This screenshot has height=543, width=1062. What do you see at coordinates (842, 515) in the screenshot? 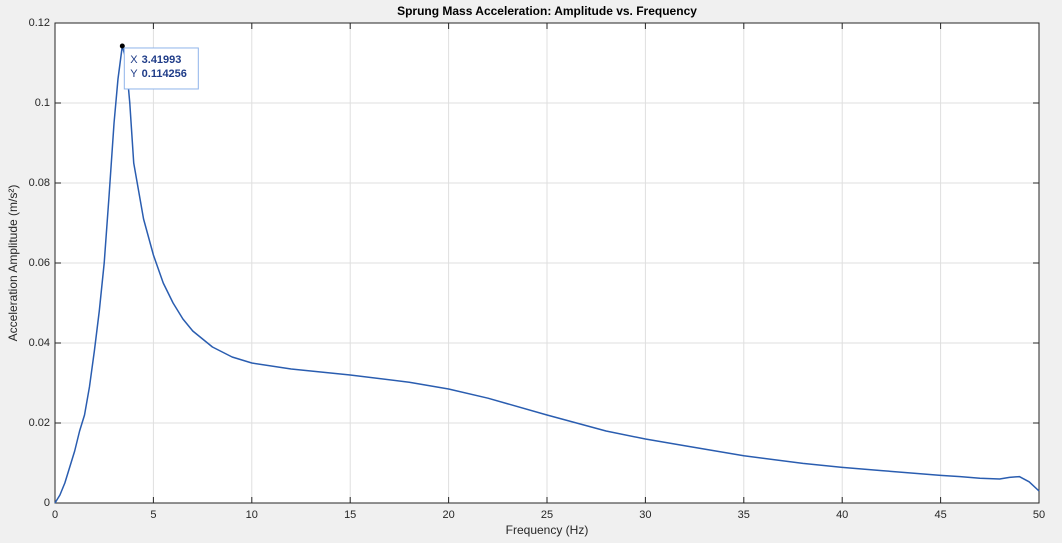
I see `x-tick-label: 40` at bounding box center [842, 515].